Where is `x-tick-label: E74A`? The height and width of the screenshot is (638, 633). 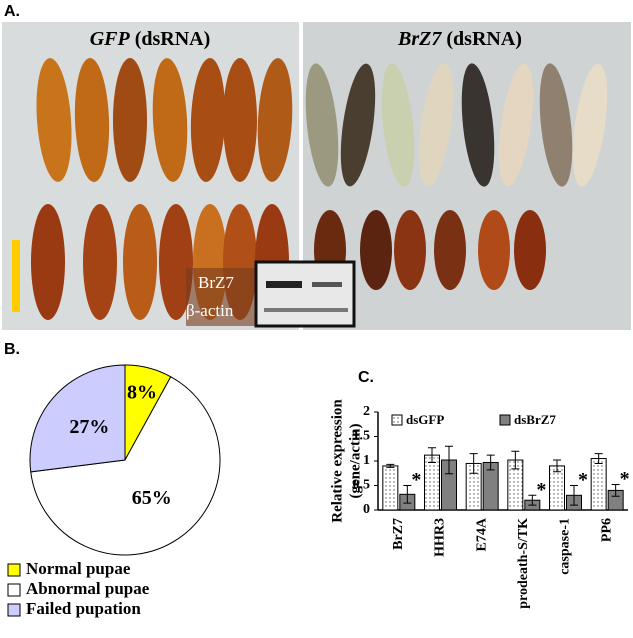
x-tick-label: E74A is located at coordinates (481, 534).